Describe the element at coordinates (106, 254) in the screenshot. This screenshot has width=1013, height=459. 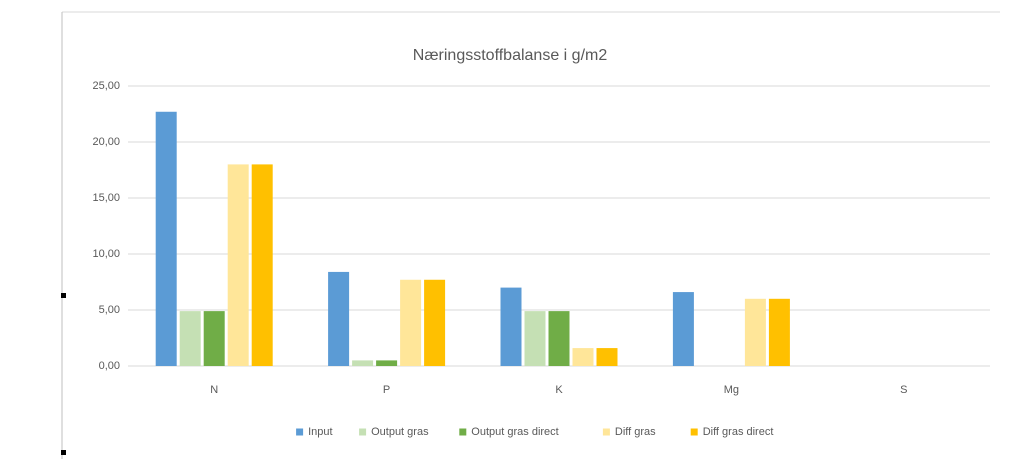
I see `y-tick-label: 10,00` at that location.